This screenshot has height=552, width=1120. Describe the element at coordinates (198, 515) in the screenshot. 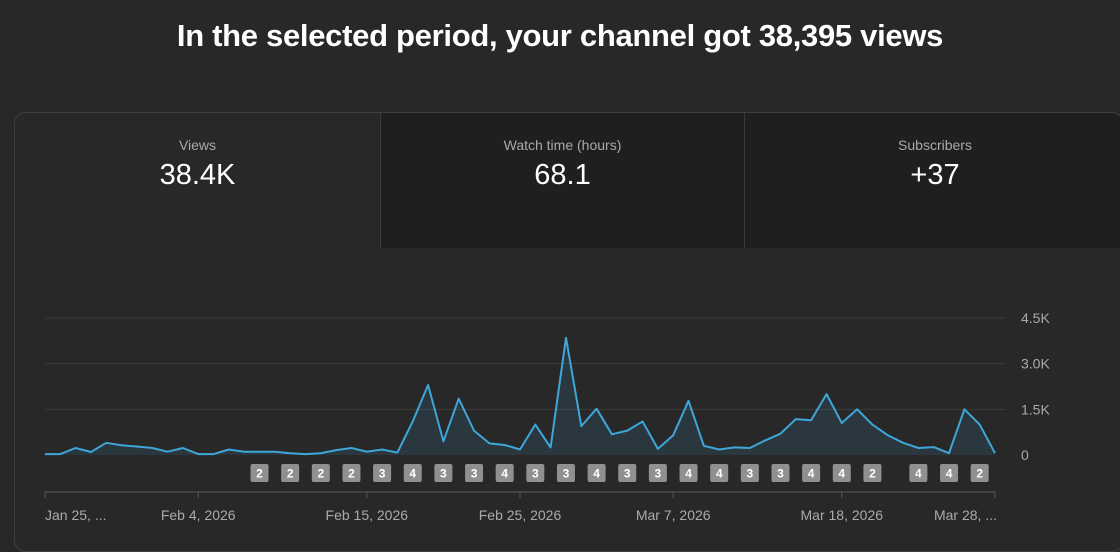

I see `x-tick-label: Feb 4, 2026` at that location.